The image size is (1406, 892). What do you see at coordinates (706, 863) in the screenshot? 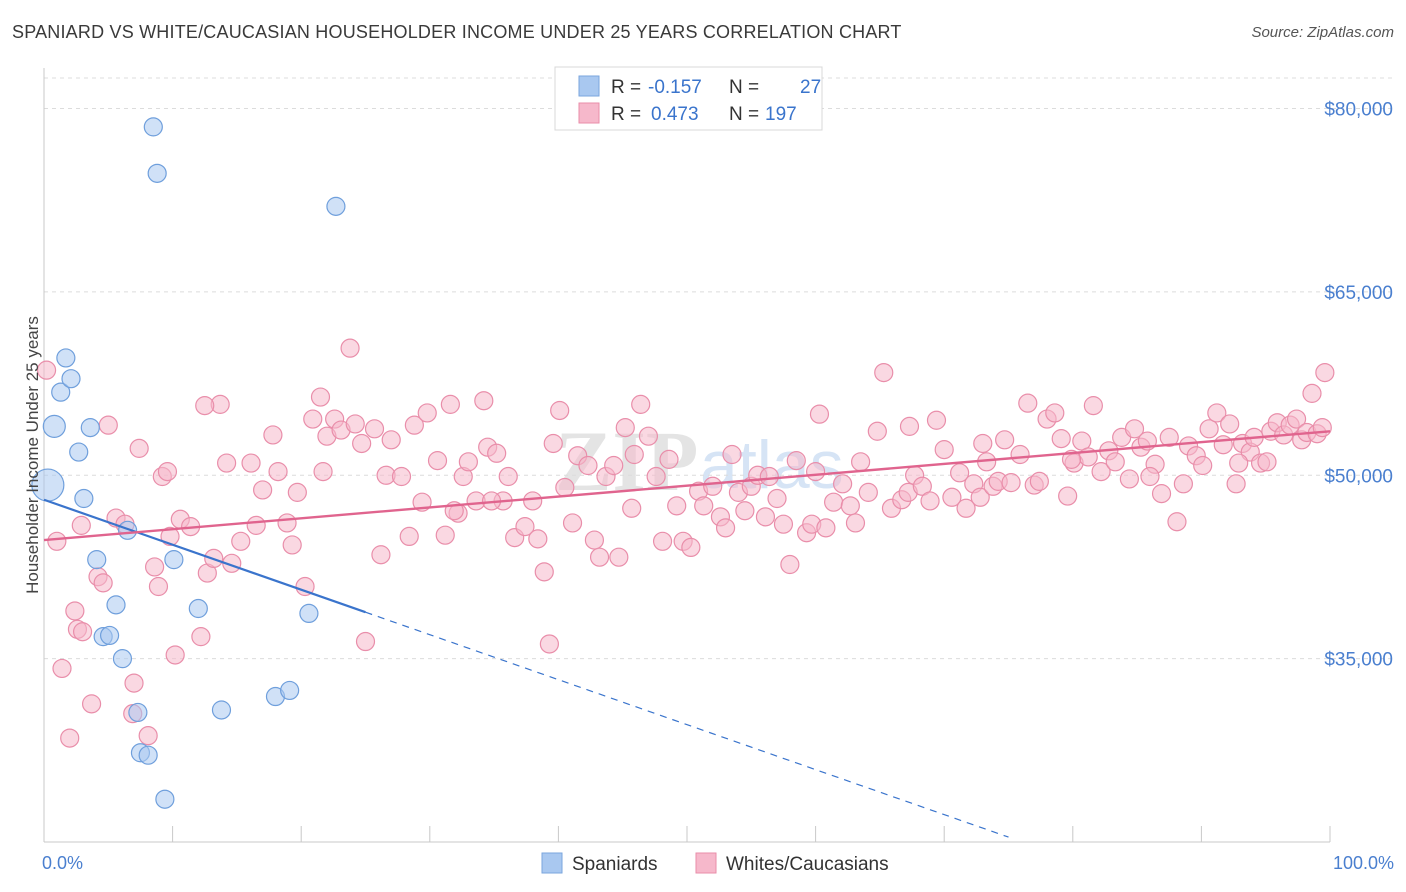
I see `bottom-legend-swatch-whites` at bounding box center [706, 863].